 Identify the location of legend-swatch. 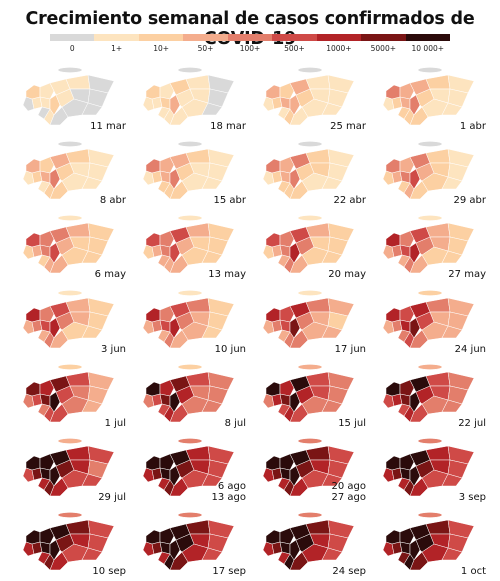
(161, 37).